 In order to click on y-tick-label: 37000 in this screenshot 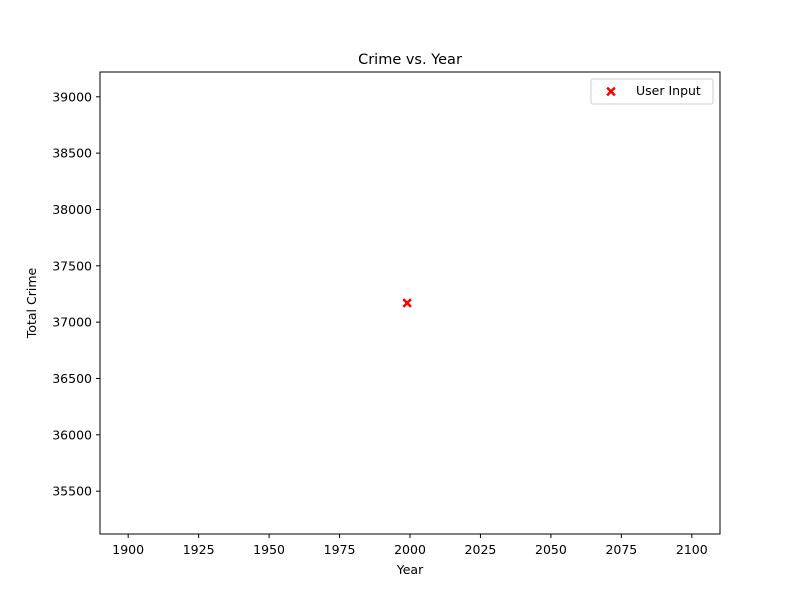, I will do `click(72, 322)`.